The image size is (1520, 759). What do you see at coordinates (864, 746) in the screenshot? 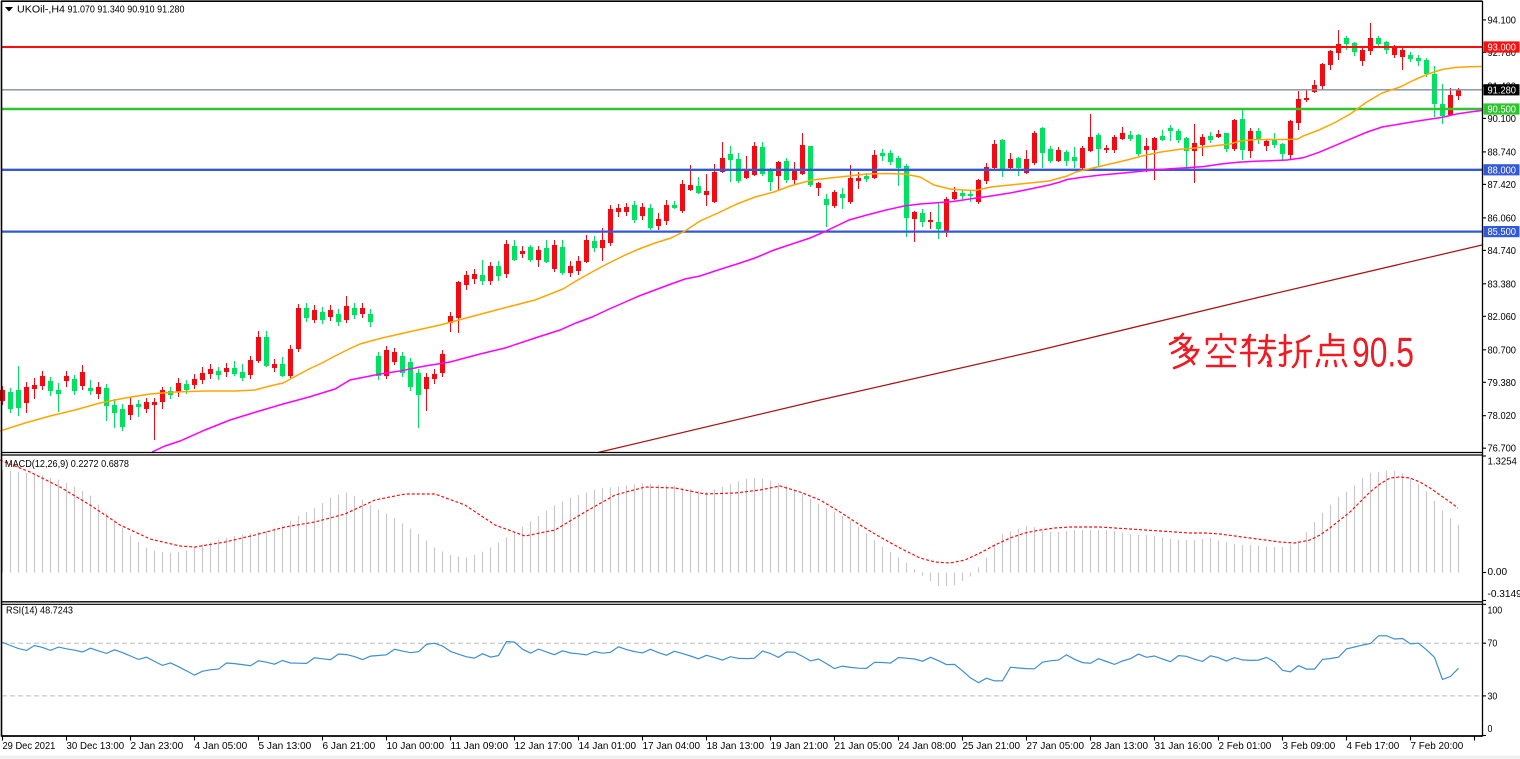
I see `svg-text: 21 Jan 05:00` at bounding box center [864, 746].